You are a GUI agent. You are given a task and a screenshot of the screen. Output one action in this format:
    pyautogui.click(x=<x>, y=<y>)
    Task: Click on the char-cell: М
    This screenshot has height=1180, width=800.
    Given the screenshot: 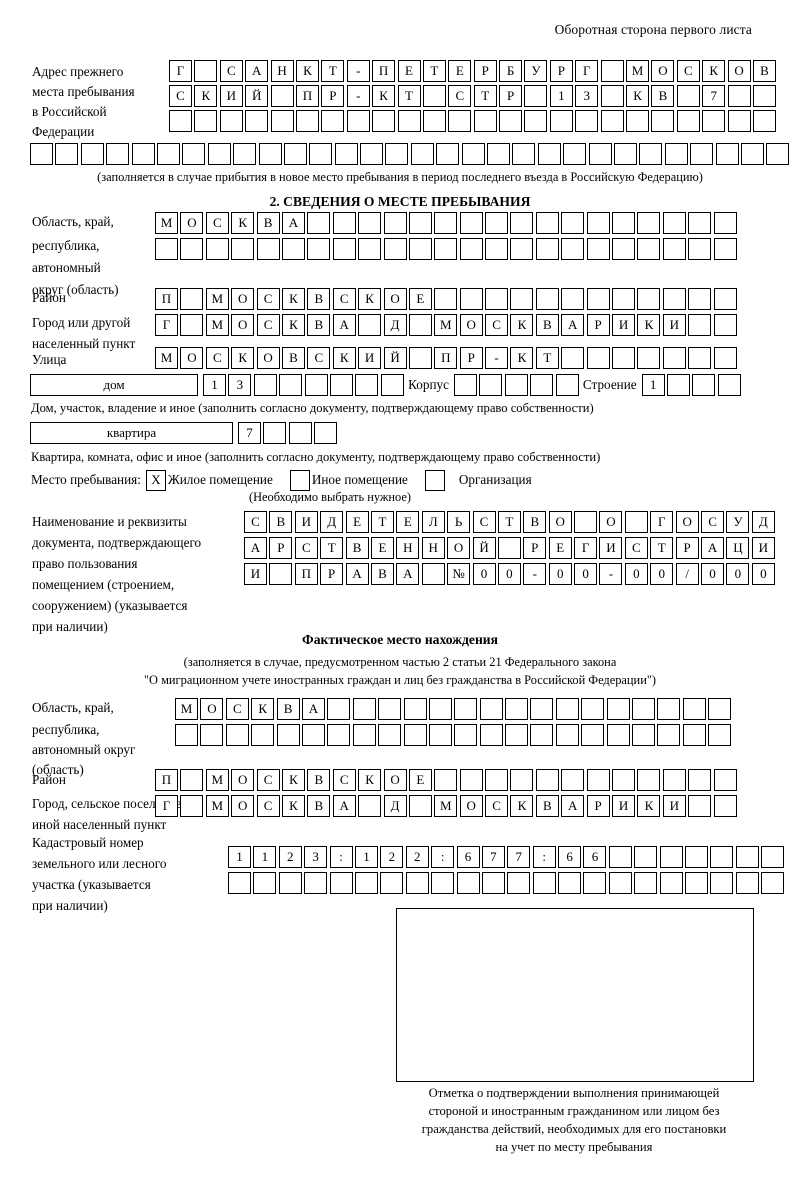 What is the action you would take?
    pyautogui.click(x=166, y=223)
    